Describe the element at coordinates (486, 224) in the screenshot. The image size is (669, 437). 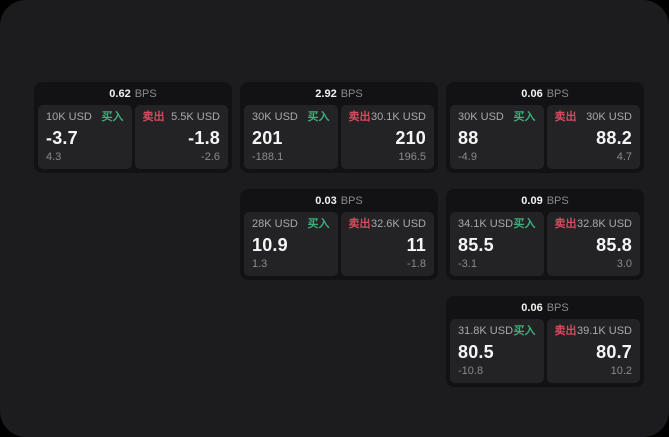
I see `buy-size: 34.1K USD` at that location.